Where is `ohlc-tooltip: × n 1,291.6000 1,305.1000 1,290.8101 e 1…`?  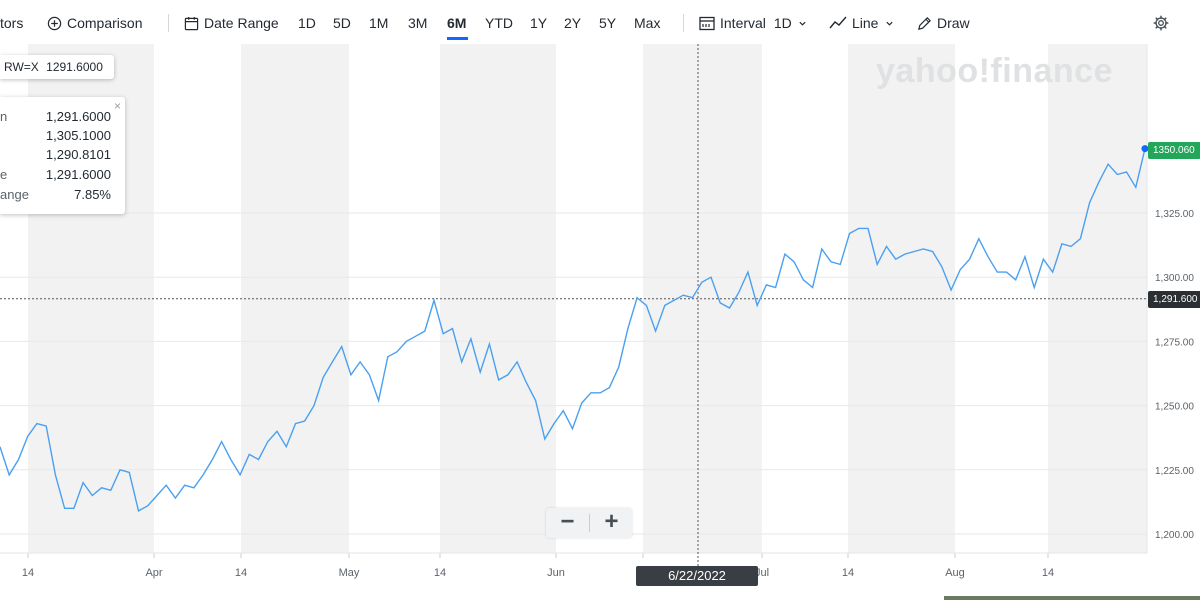 ohlc-tooltip: × n 1,291.6000 1,305.1000 1,290.8101 e 1… is located at coordinates (62, 155).